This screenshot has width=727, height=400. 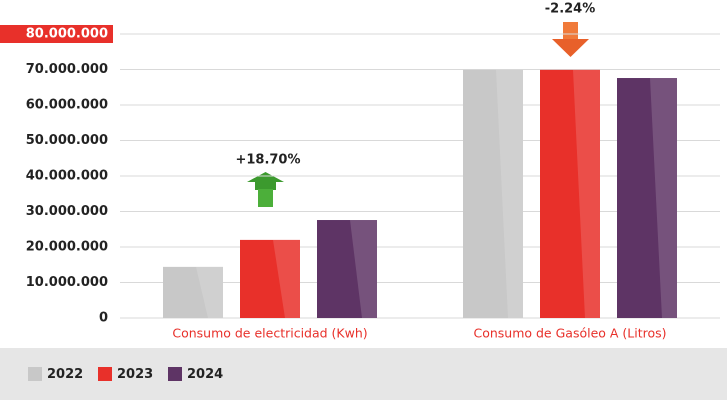 I want to click on y-tick-label: 0, so click(x=103, y=318).